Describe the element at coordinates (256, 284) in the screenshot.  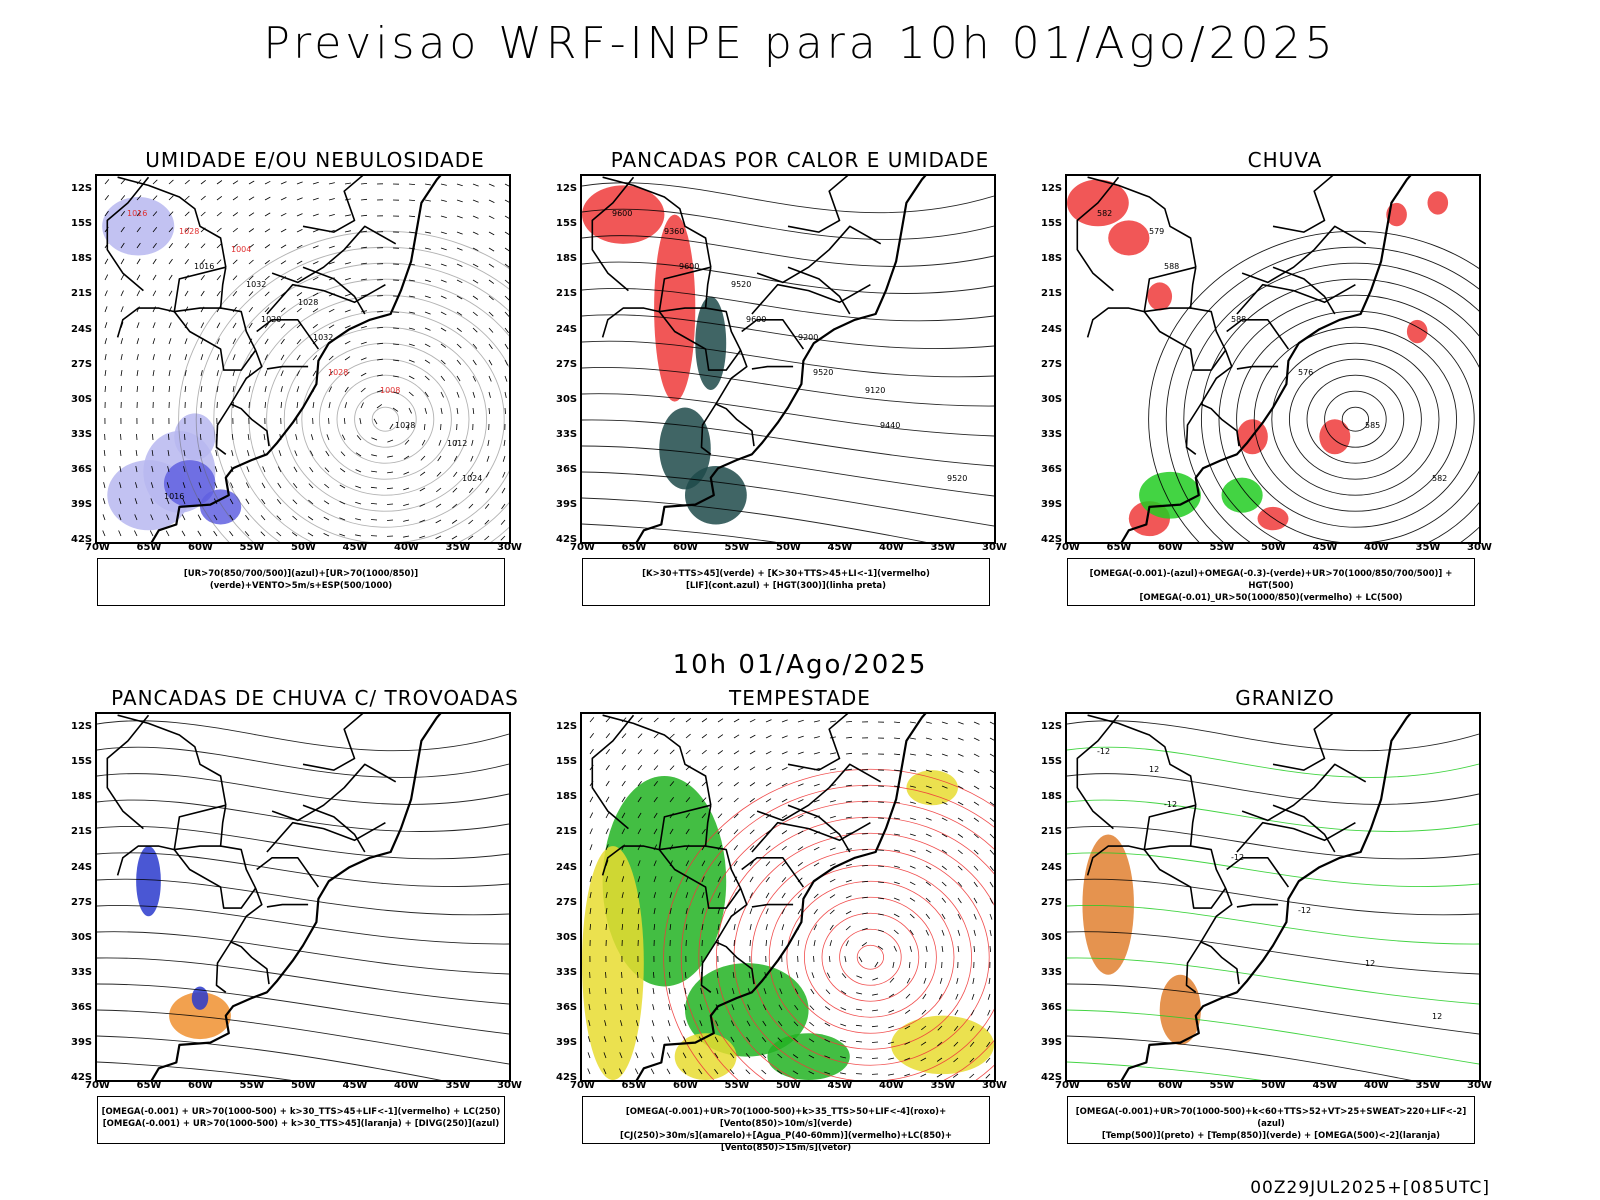
I see `contour-label: 1032` at that location.